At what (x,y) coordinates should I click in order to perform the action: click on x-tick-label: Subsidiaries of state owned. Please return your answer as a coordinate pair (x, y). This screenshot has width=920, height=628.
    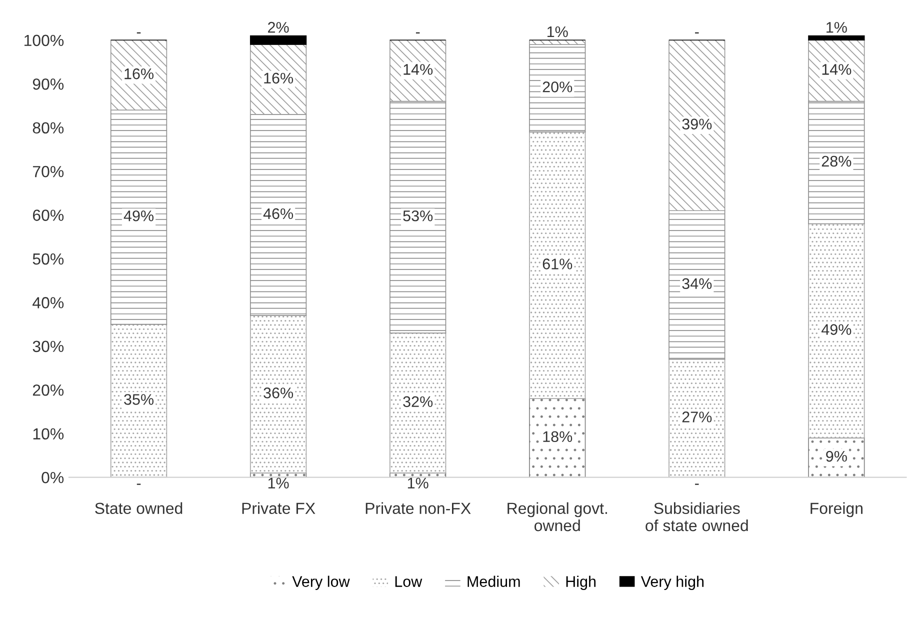
    Looking at the image, I should click on (697, 517).